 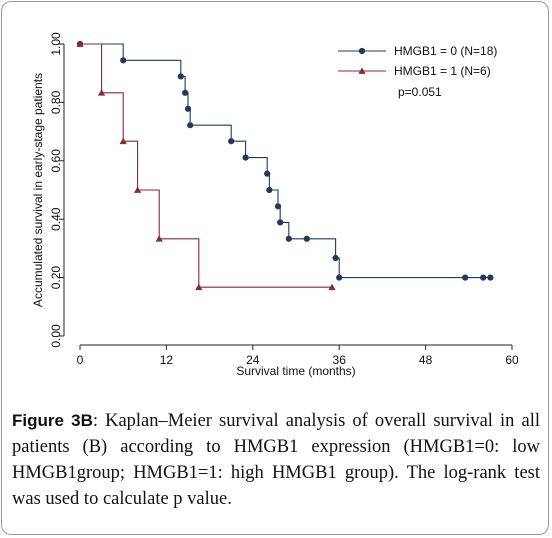 What do you see at coordinates (253, 360) in the screenshot?
I see `x-tick-label: 24` at bounding box center [253, 360].